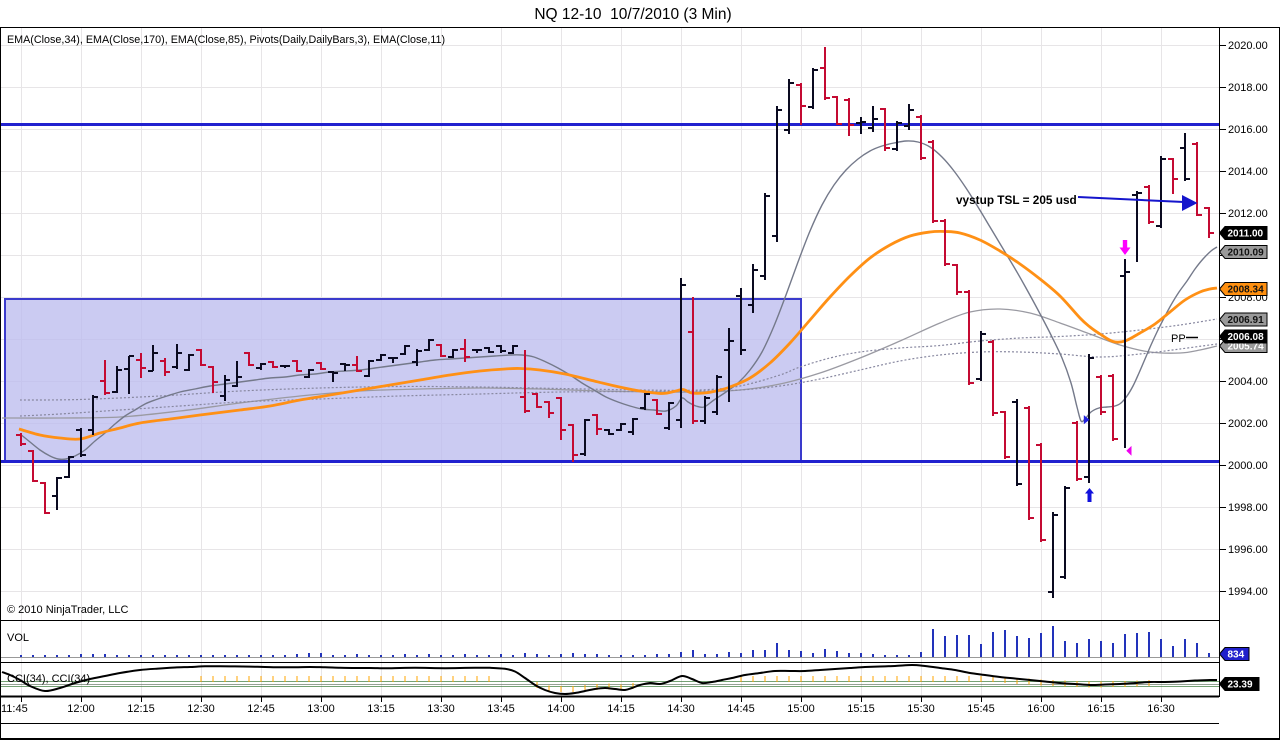 Image resolution: width=1280 pixels, height=740 pixels. Describe the element at coordinates (1248, 214) in the screenshot. I see `svg-text: 2012.00` at that location.